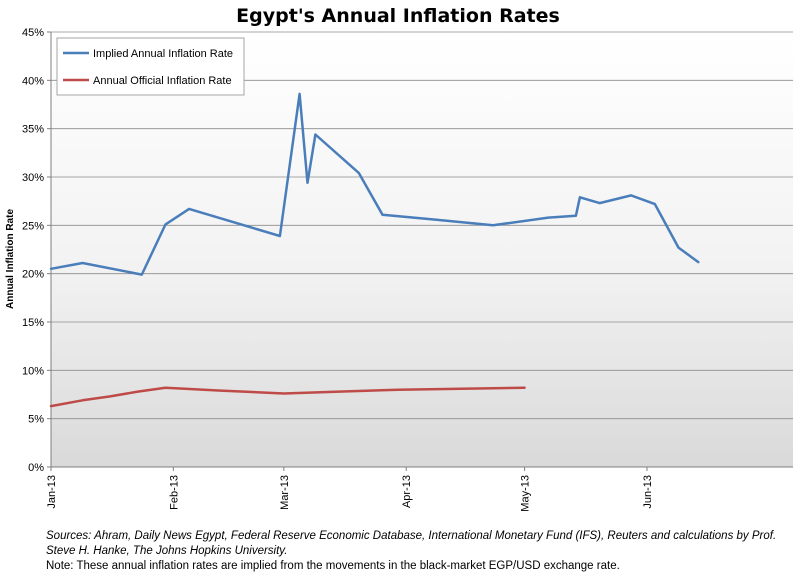  What do you see at coordinates (36, 420) in the screenshot?
I see `y-tick-label: 5%` at bounding box center [36, 420].